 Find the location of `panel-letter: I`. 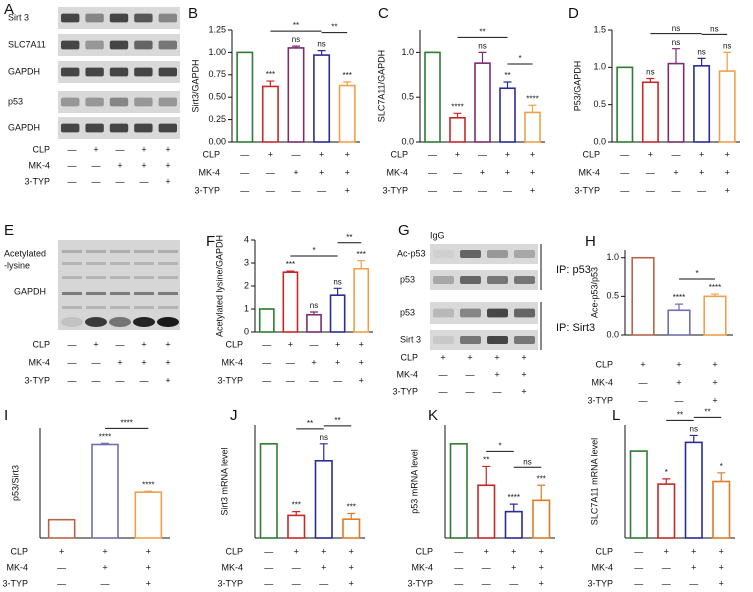

panel-letter: I is located at coordinates (6, 415).